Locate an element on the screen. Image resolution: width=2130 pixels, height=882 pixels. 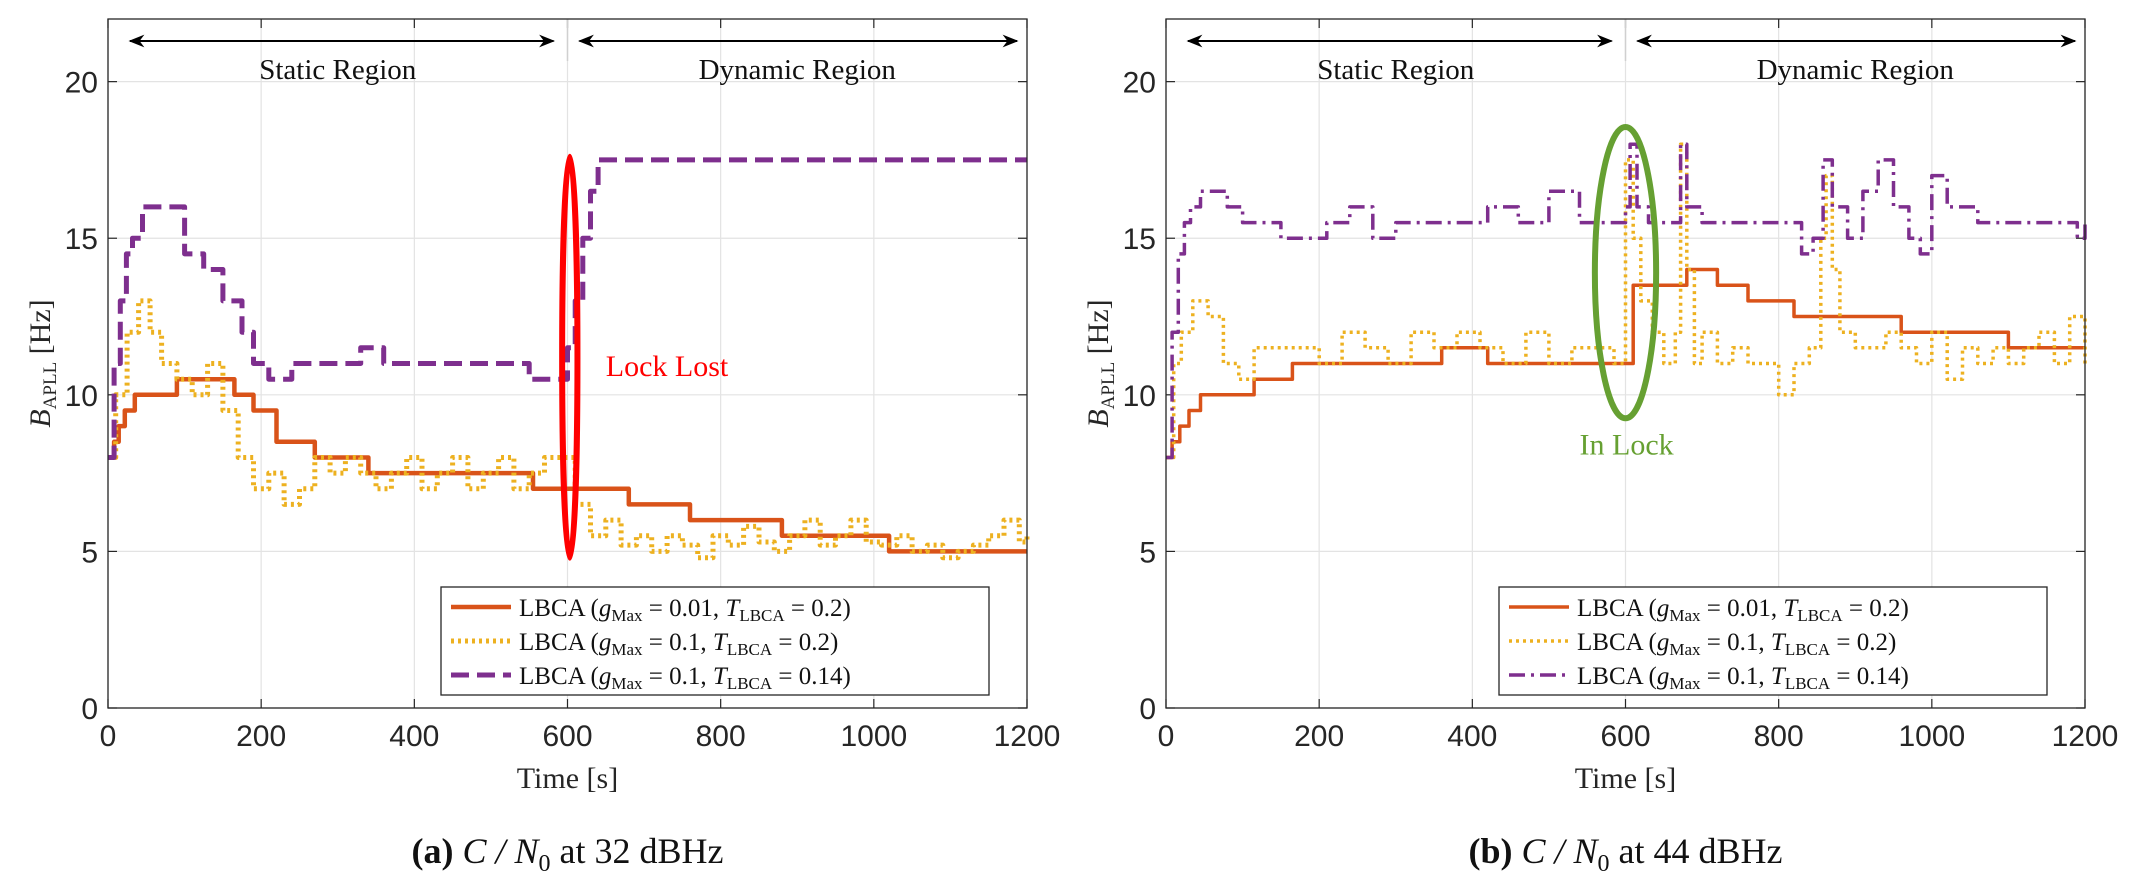
annotation-label: In Lock is located at coordinates (1627, 444).